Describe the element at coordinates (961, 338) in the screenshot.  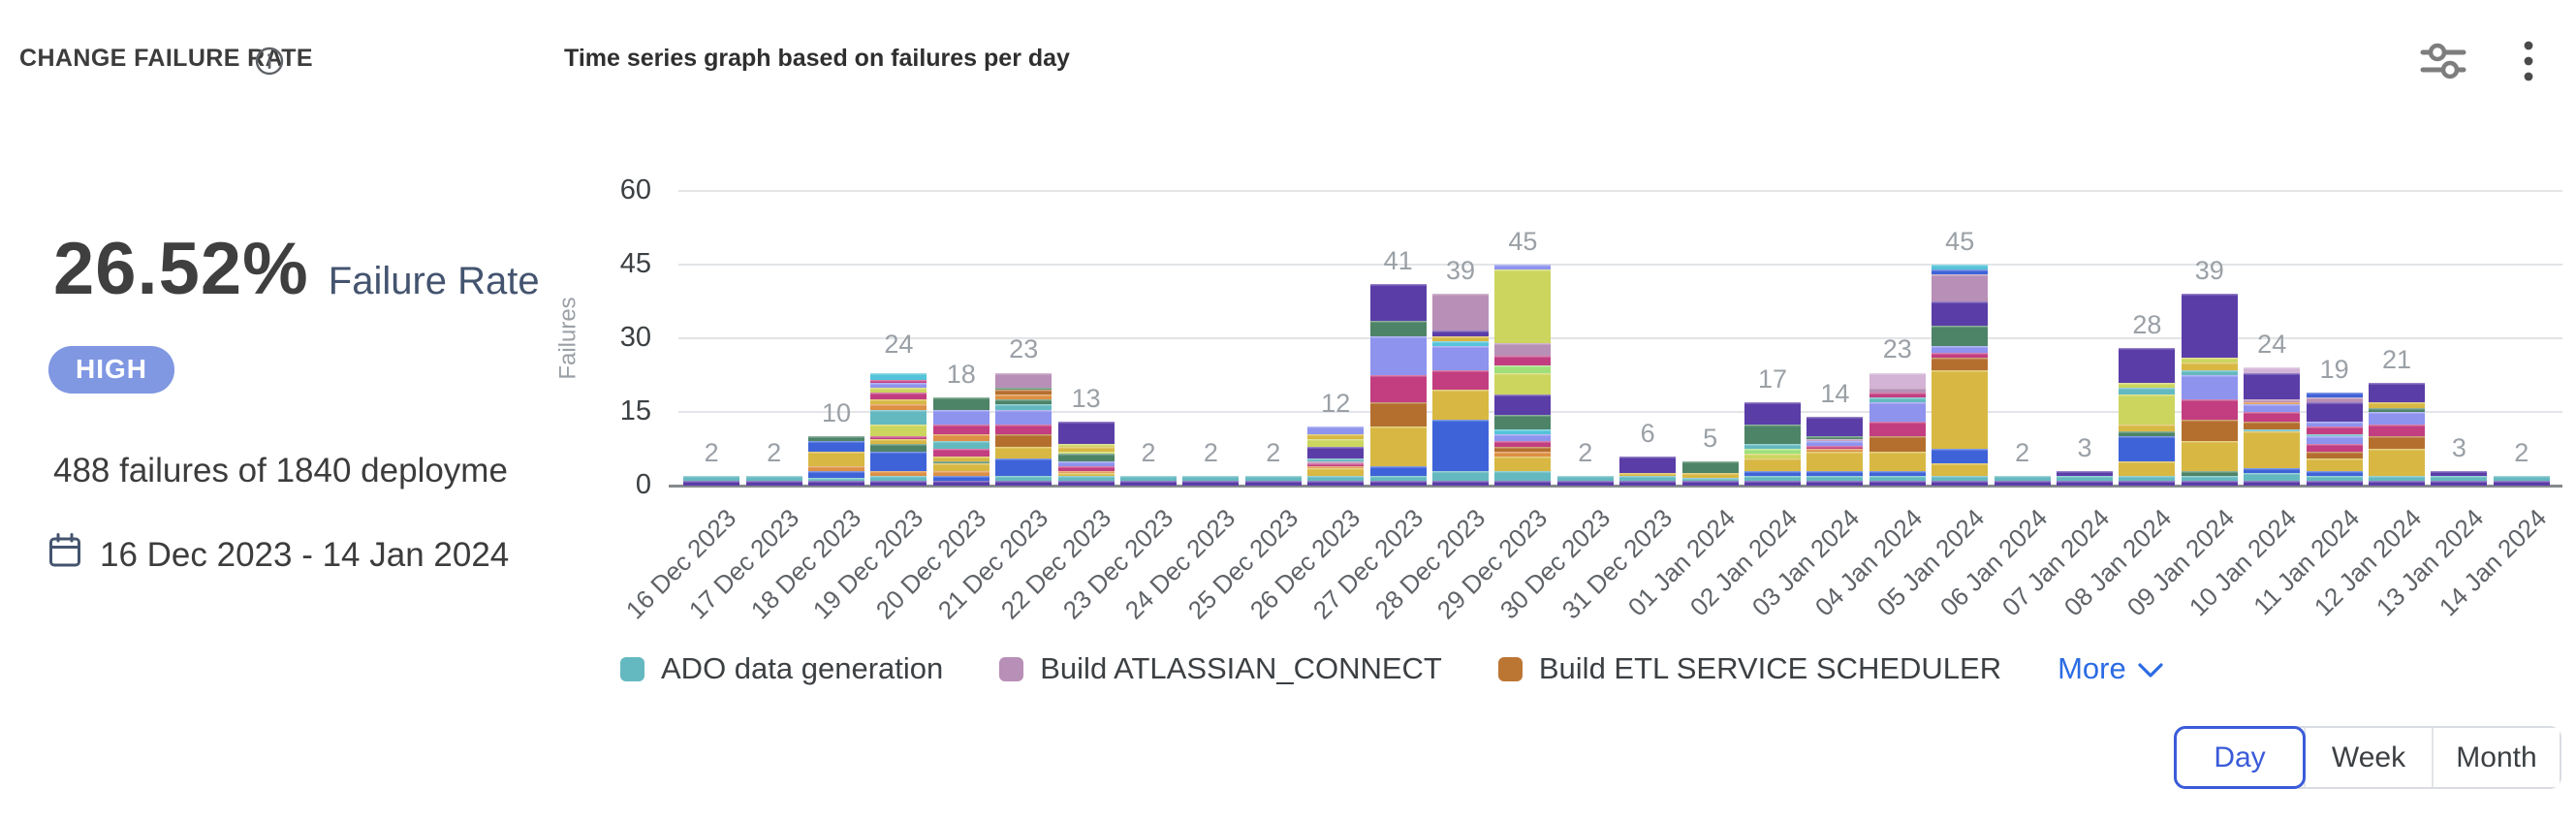
I see `bar-column: 18` at that location.